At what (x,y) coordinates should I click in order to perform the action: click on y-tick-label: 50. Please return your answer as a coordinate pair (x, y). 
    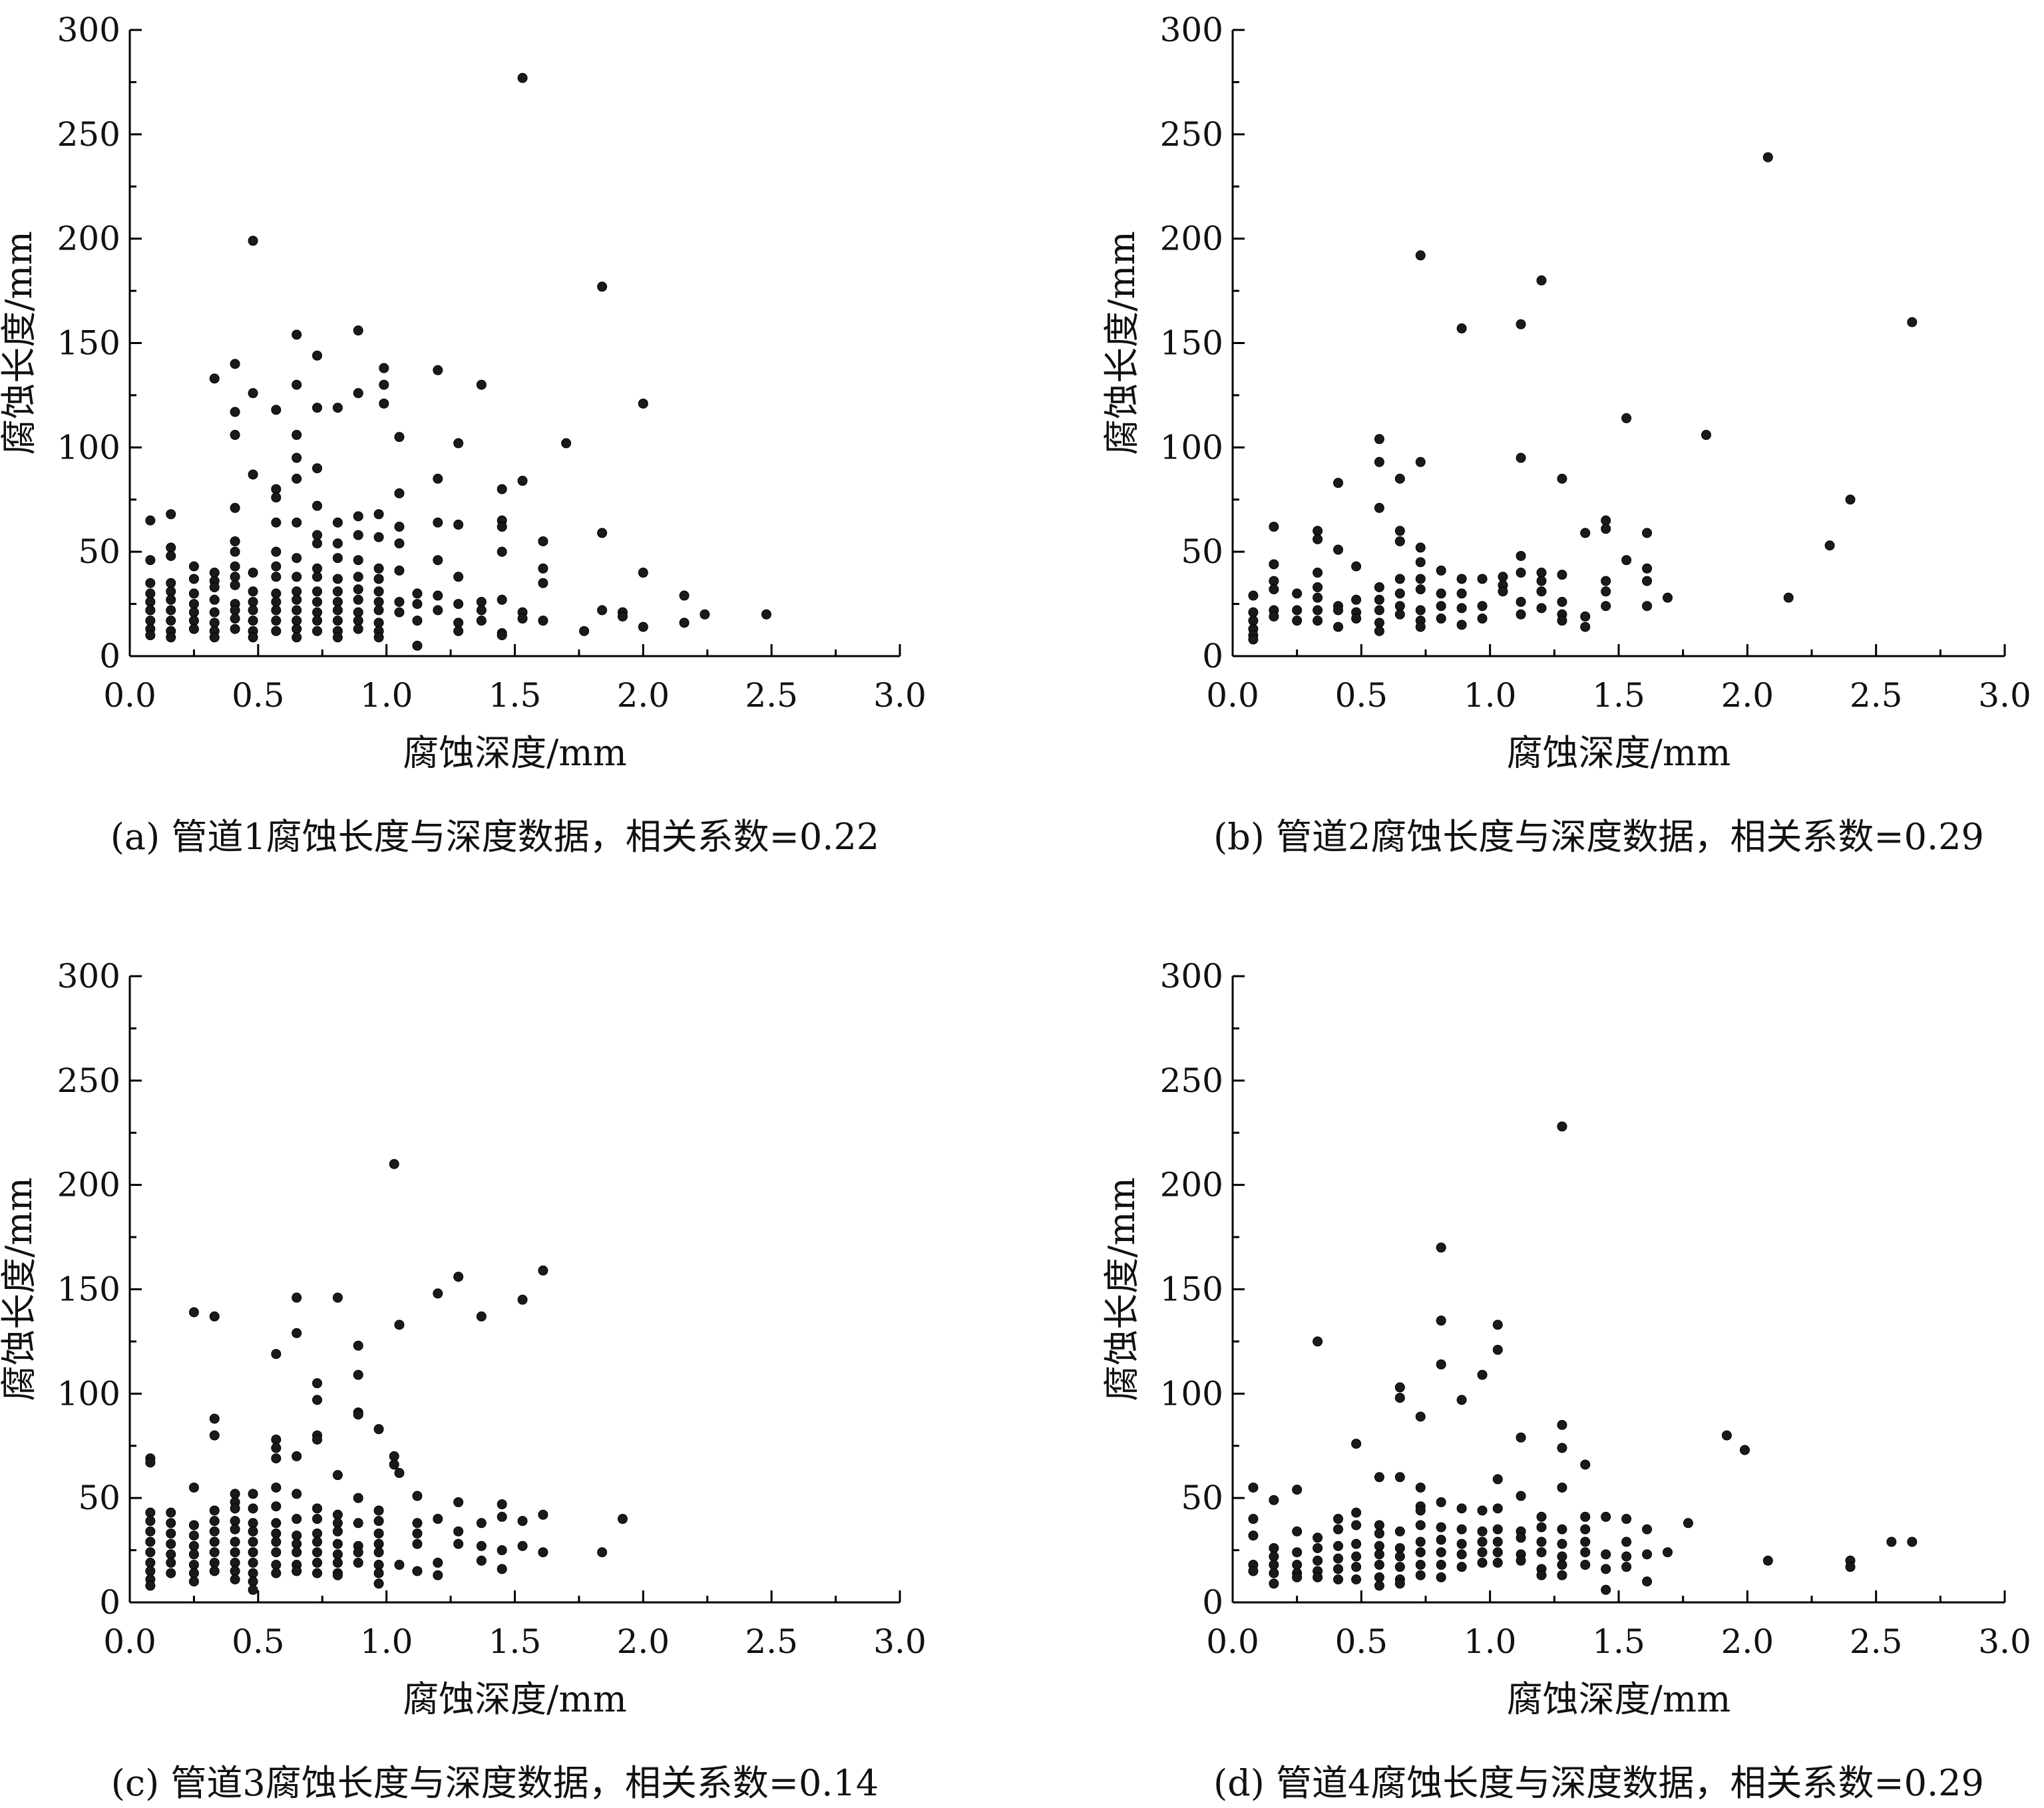
    Looking at the image, I should click on (99, 1498).